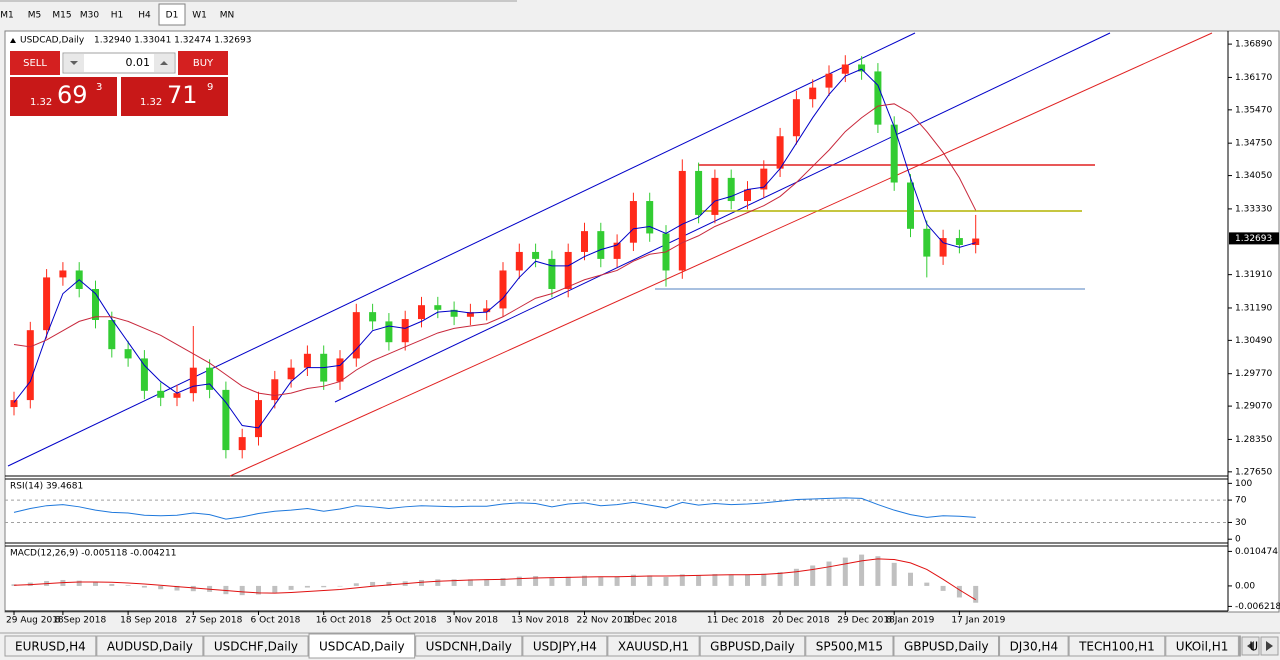 The width and height of the screenshot is (1280, 660). Describe the element at coordinates (1253, 308) in the screenshot. I see `y-tick-label: 1.31190` at that location.